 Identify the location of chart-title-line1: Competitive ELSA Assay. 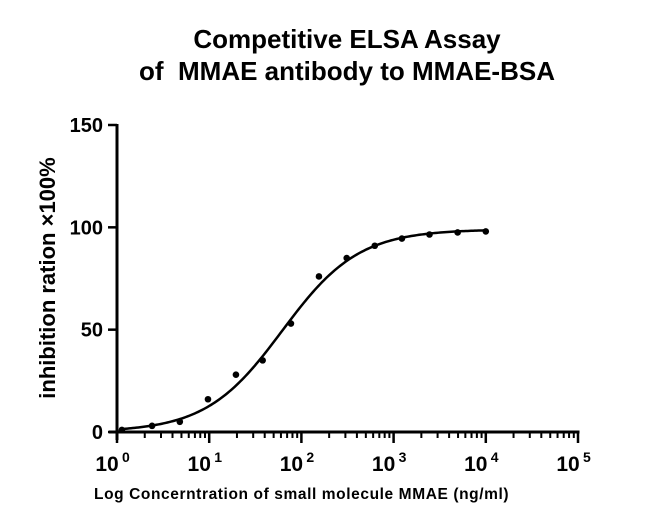
(347, 39).